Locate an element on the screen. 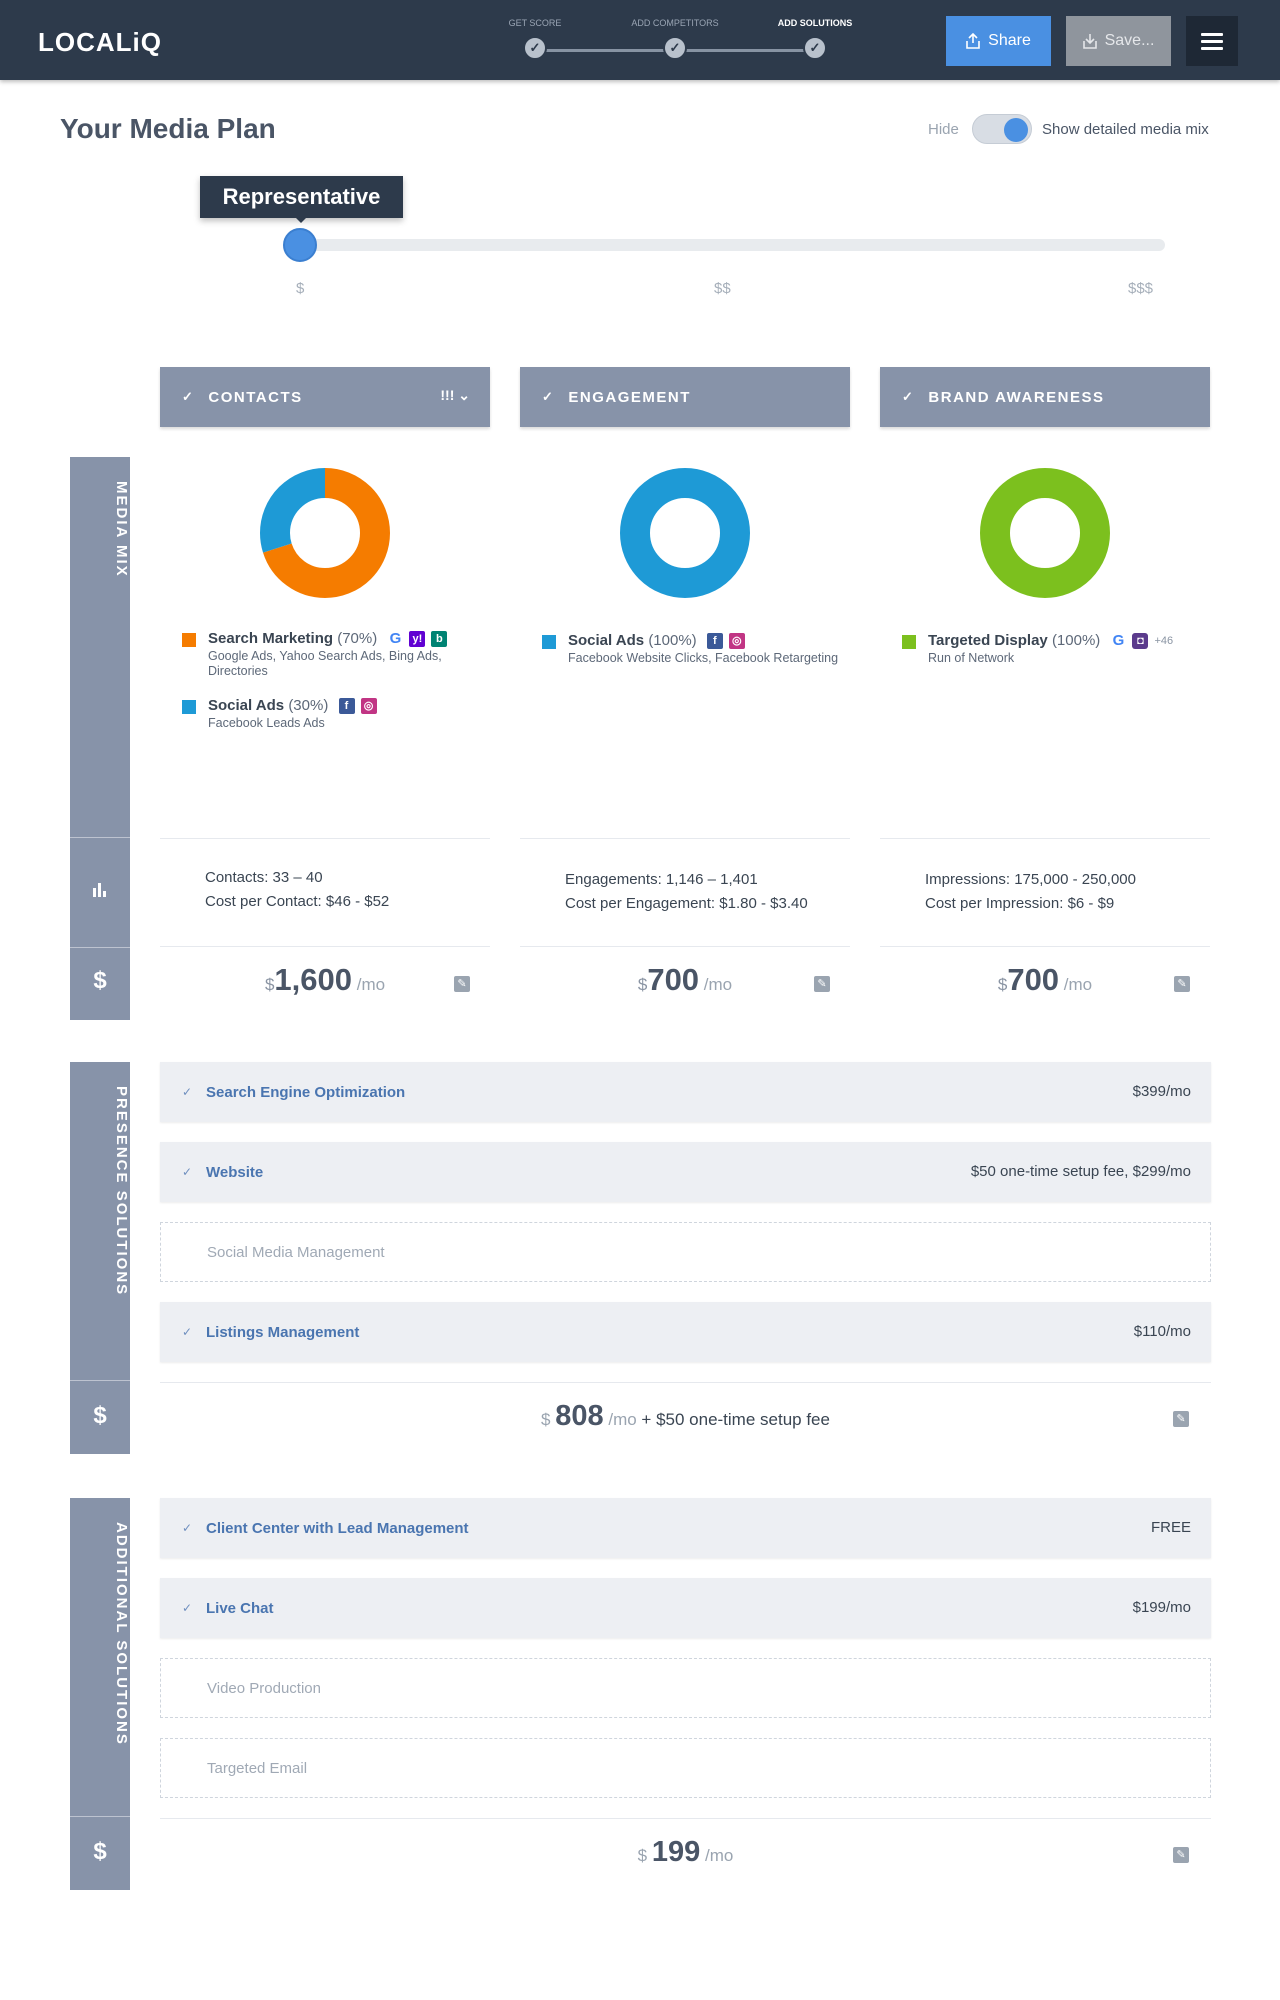 This screenshot has height=2000, width=1280. additional-label: ADDITIONAL SOLUTIONS is located at coordinates (121, 1634).